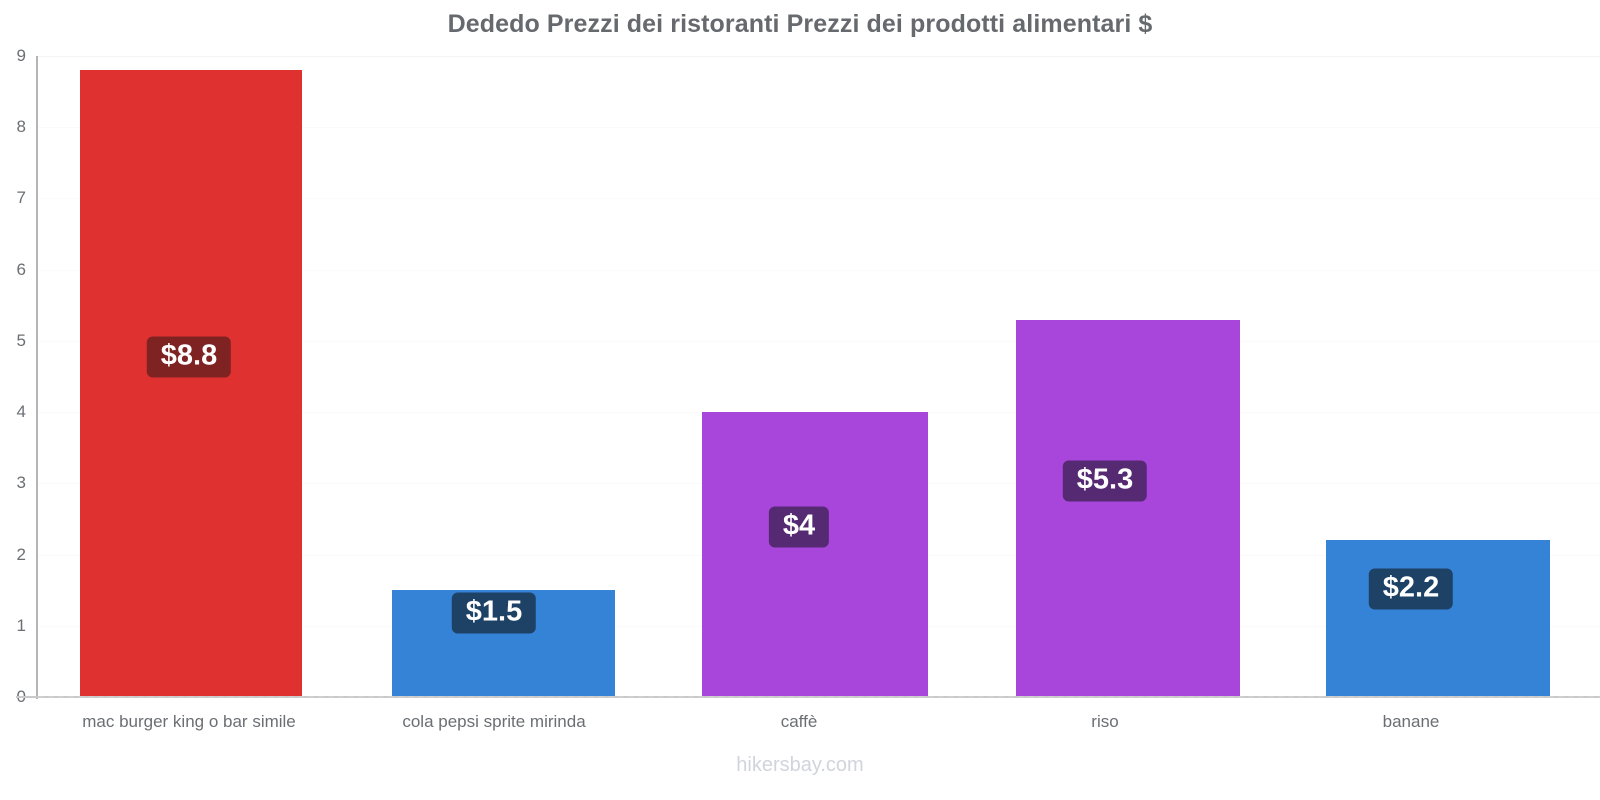 Image resolution: width=1600 pixels, height=800 pixels. What do you see at coordinates (494, 613) in the screenshot?
I see `value-label-cola-pepsi-sprite-mirinda: $1.5` at bounding box center [494, 613].